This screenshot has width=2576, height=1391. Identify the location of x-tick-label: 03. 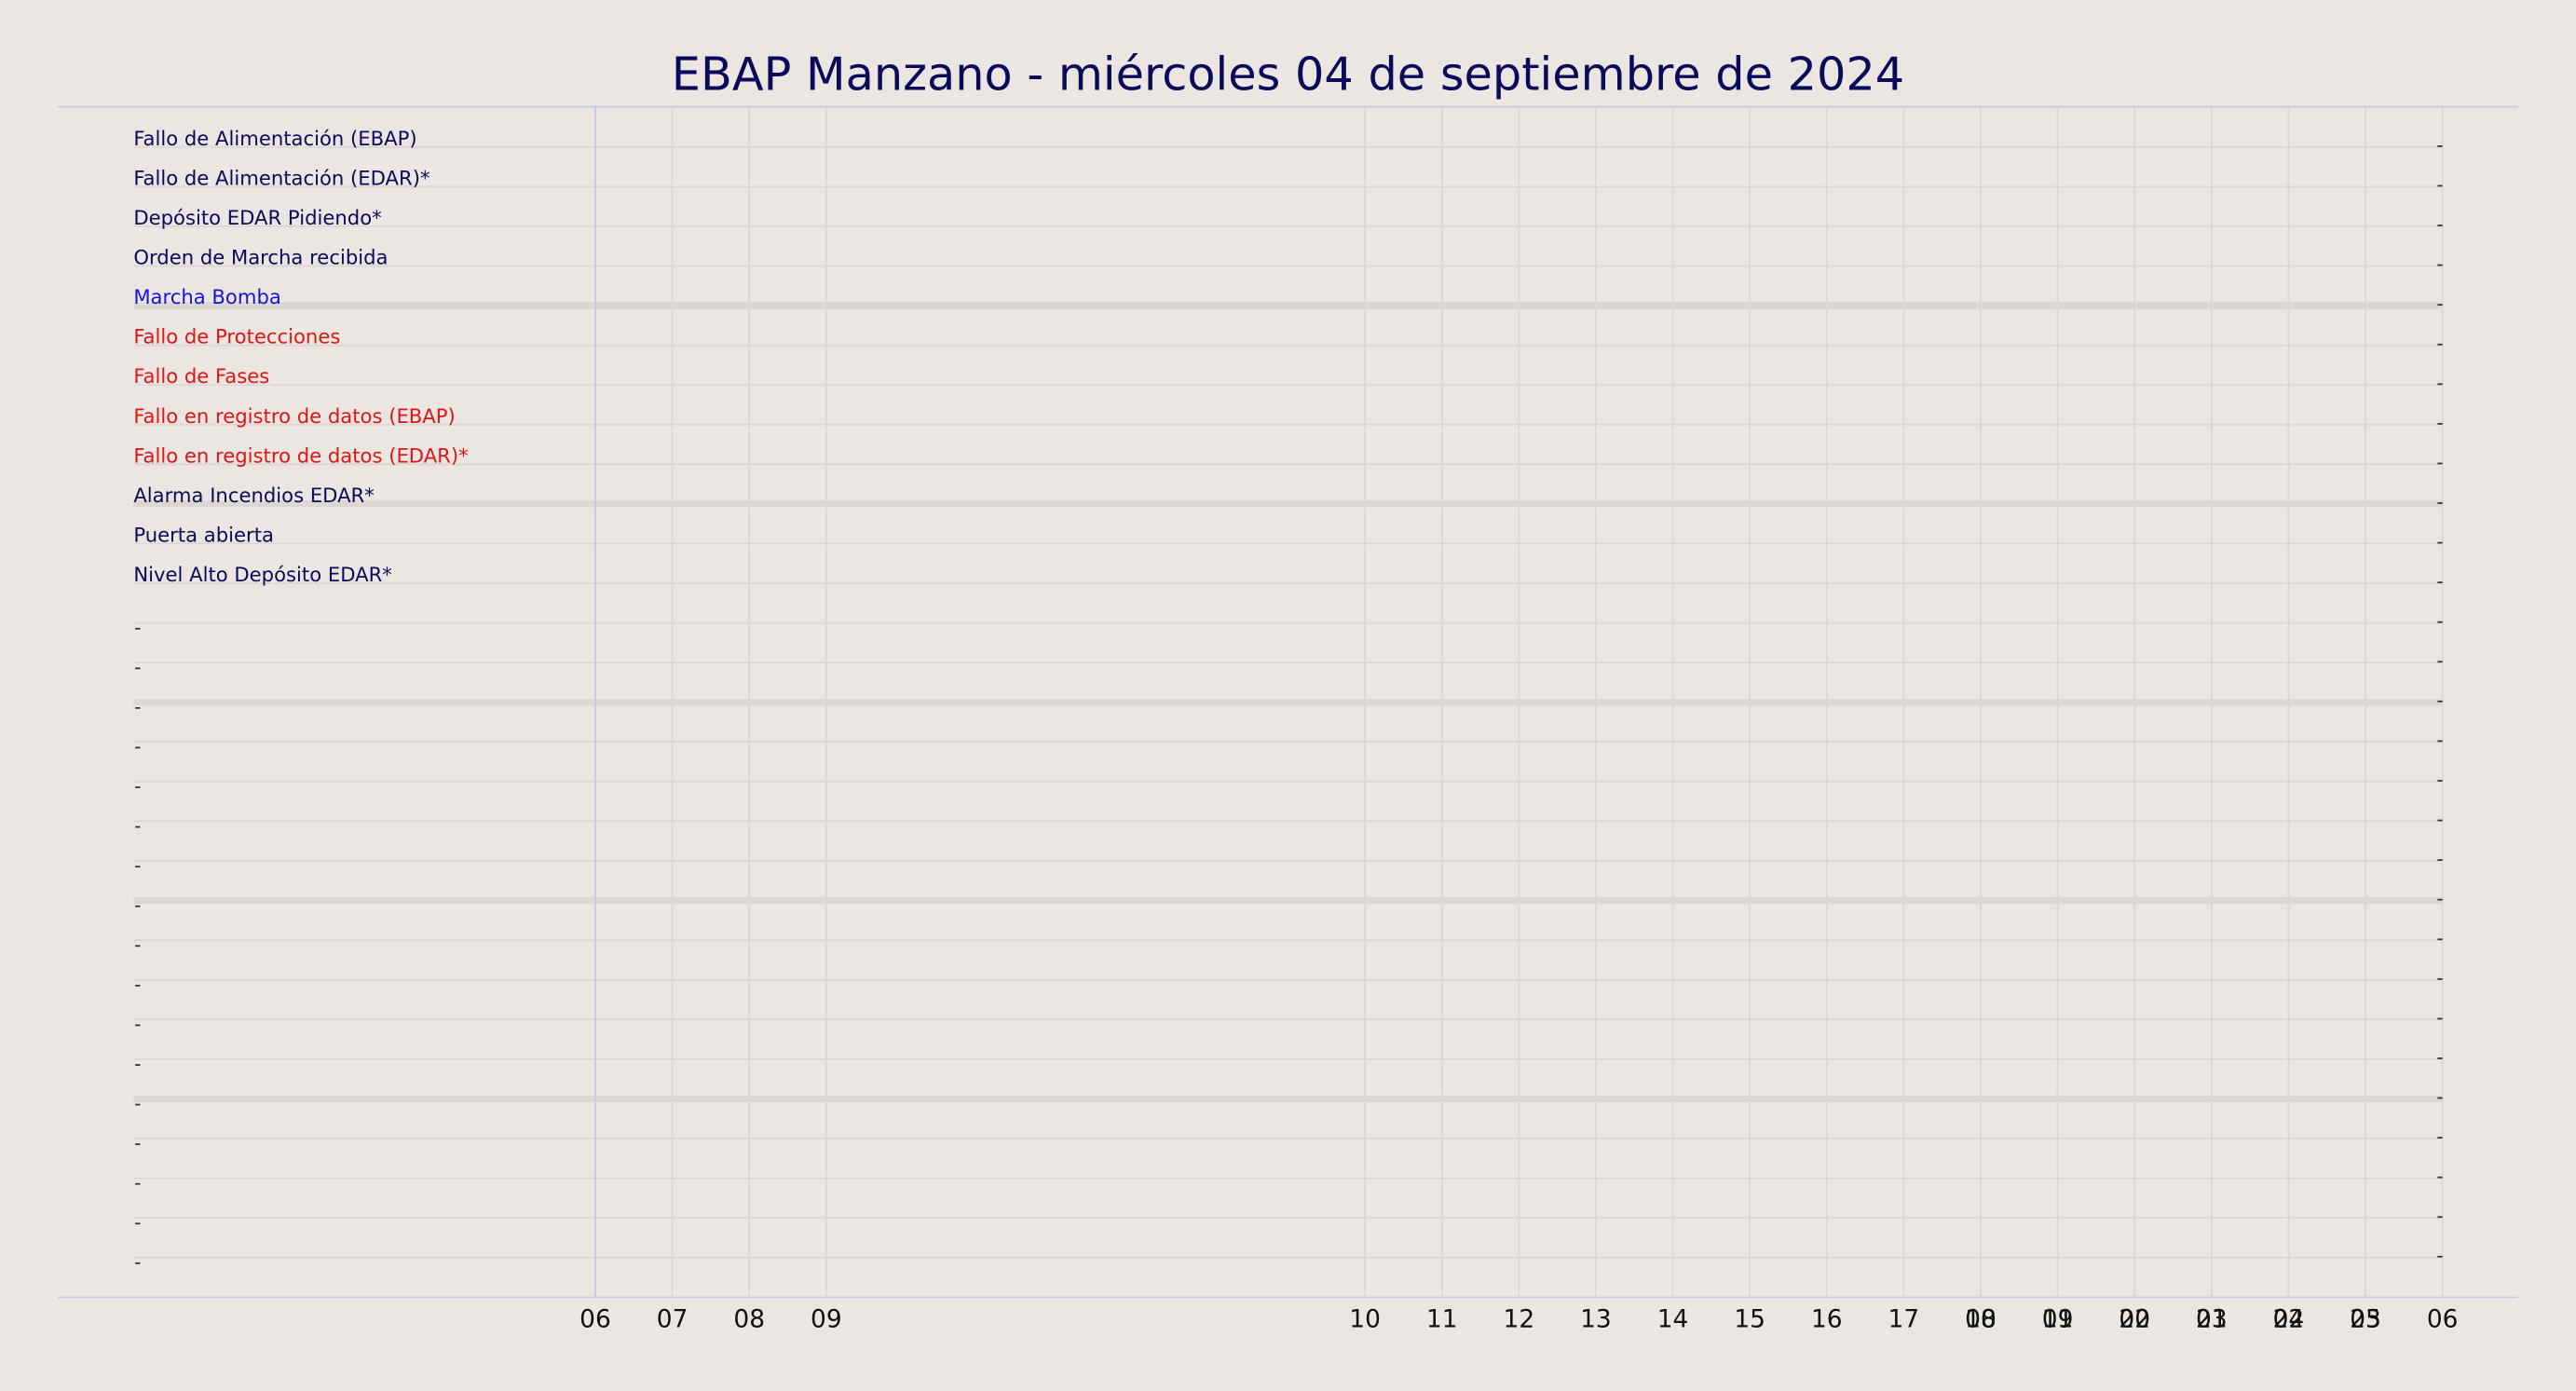
(2212, 1319).